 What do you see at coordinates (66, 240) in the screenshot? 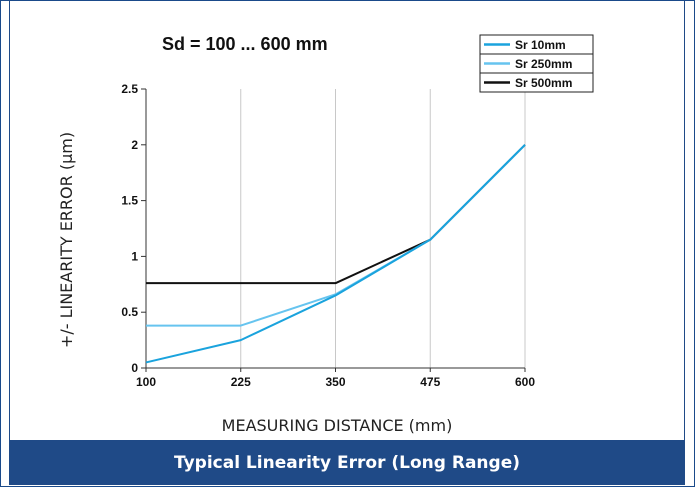
I see `y-axis-label: +/- LINEARITY ERROR (µm)` at bounding box center [66, 240].